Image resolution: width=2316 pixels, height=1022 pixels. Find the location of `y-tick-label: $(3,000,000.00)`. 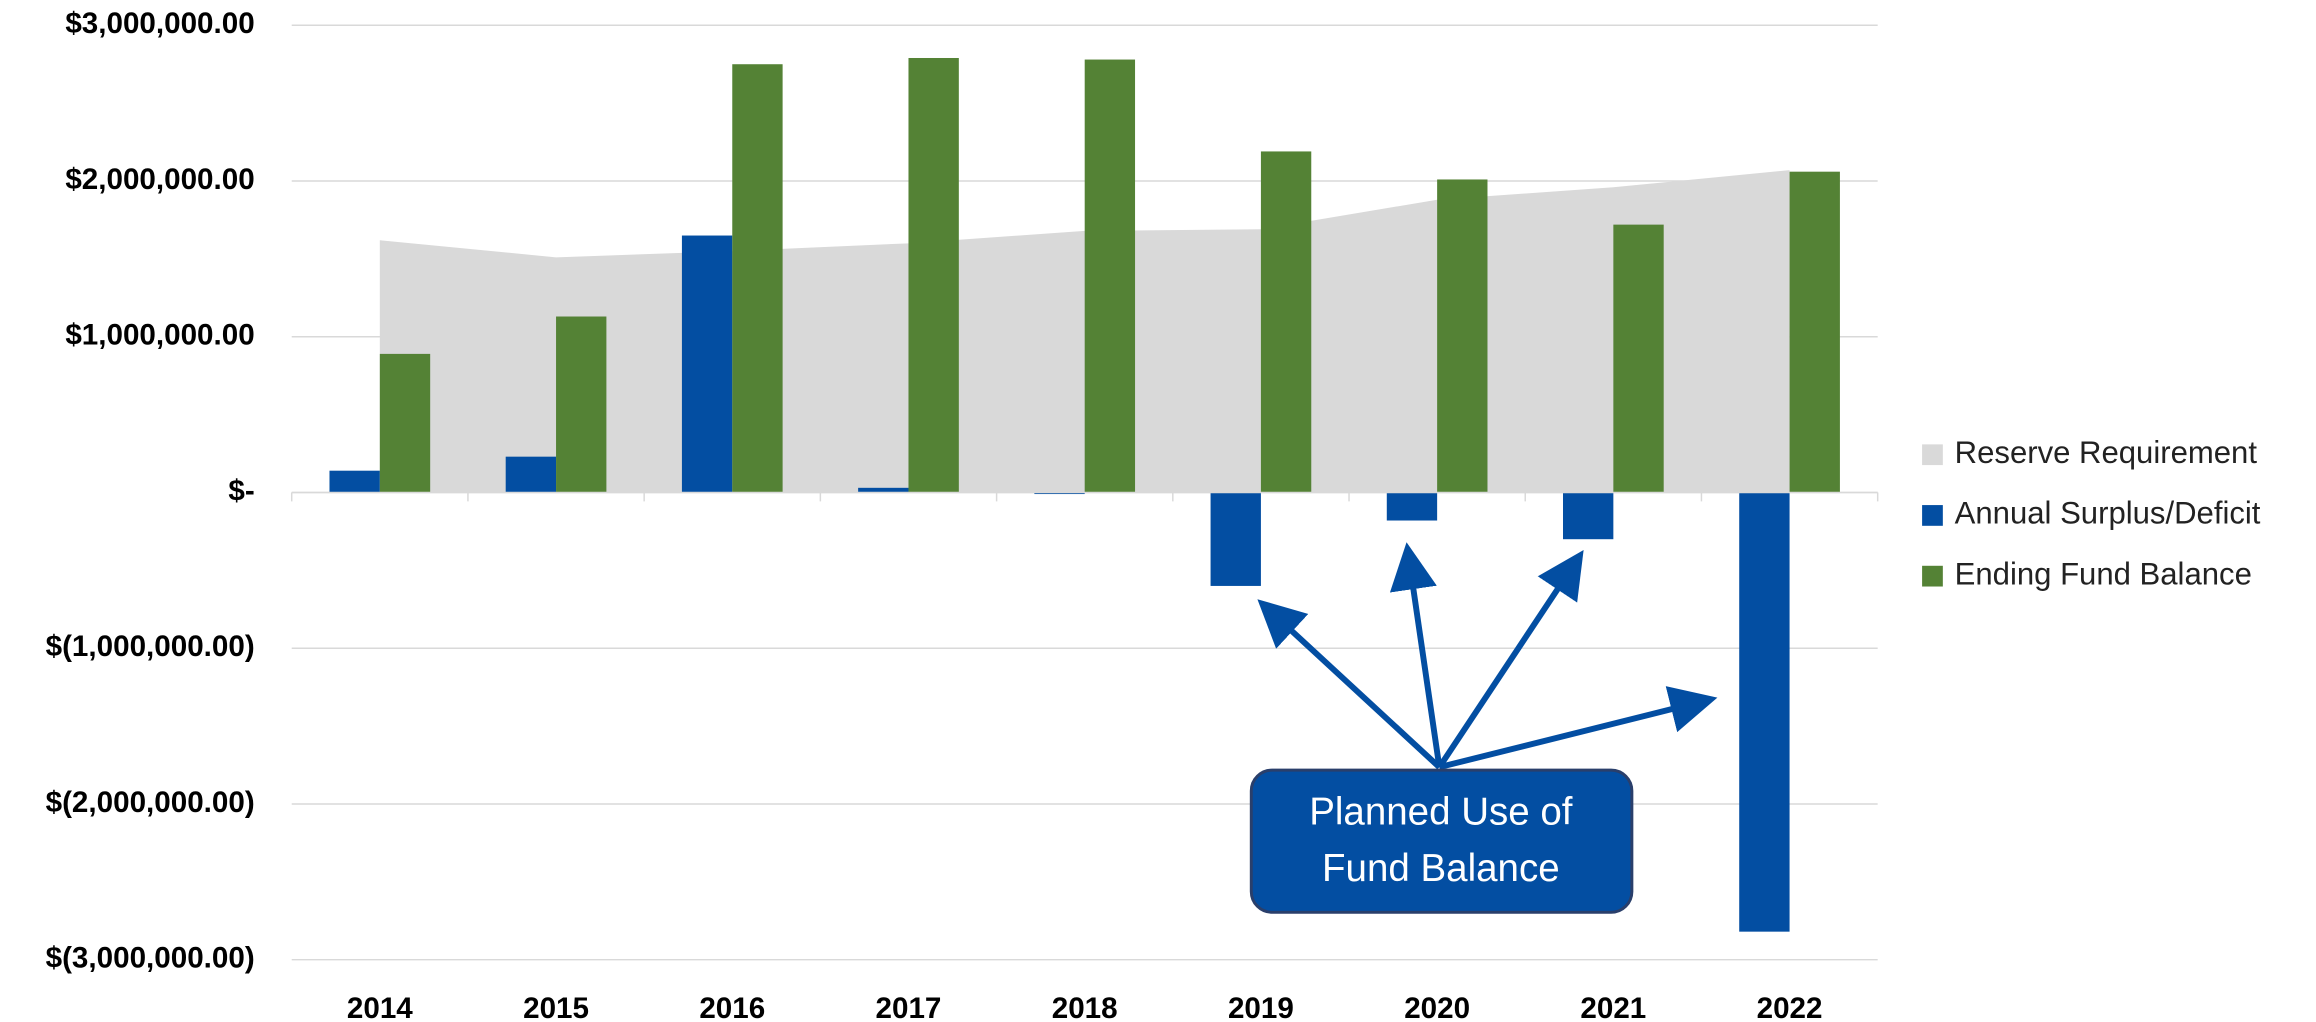

y-tick-label: $(3,000,000.00) is located at coordinates (150, 958).